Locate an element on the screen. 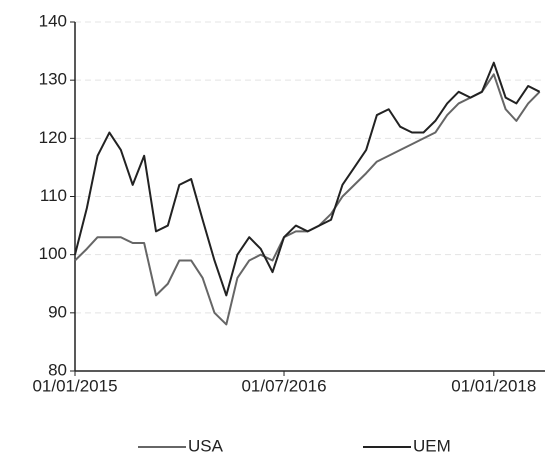  x-tick-label: 01/01/2015 is located at coordinates (74, 385).